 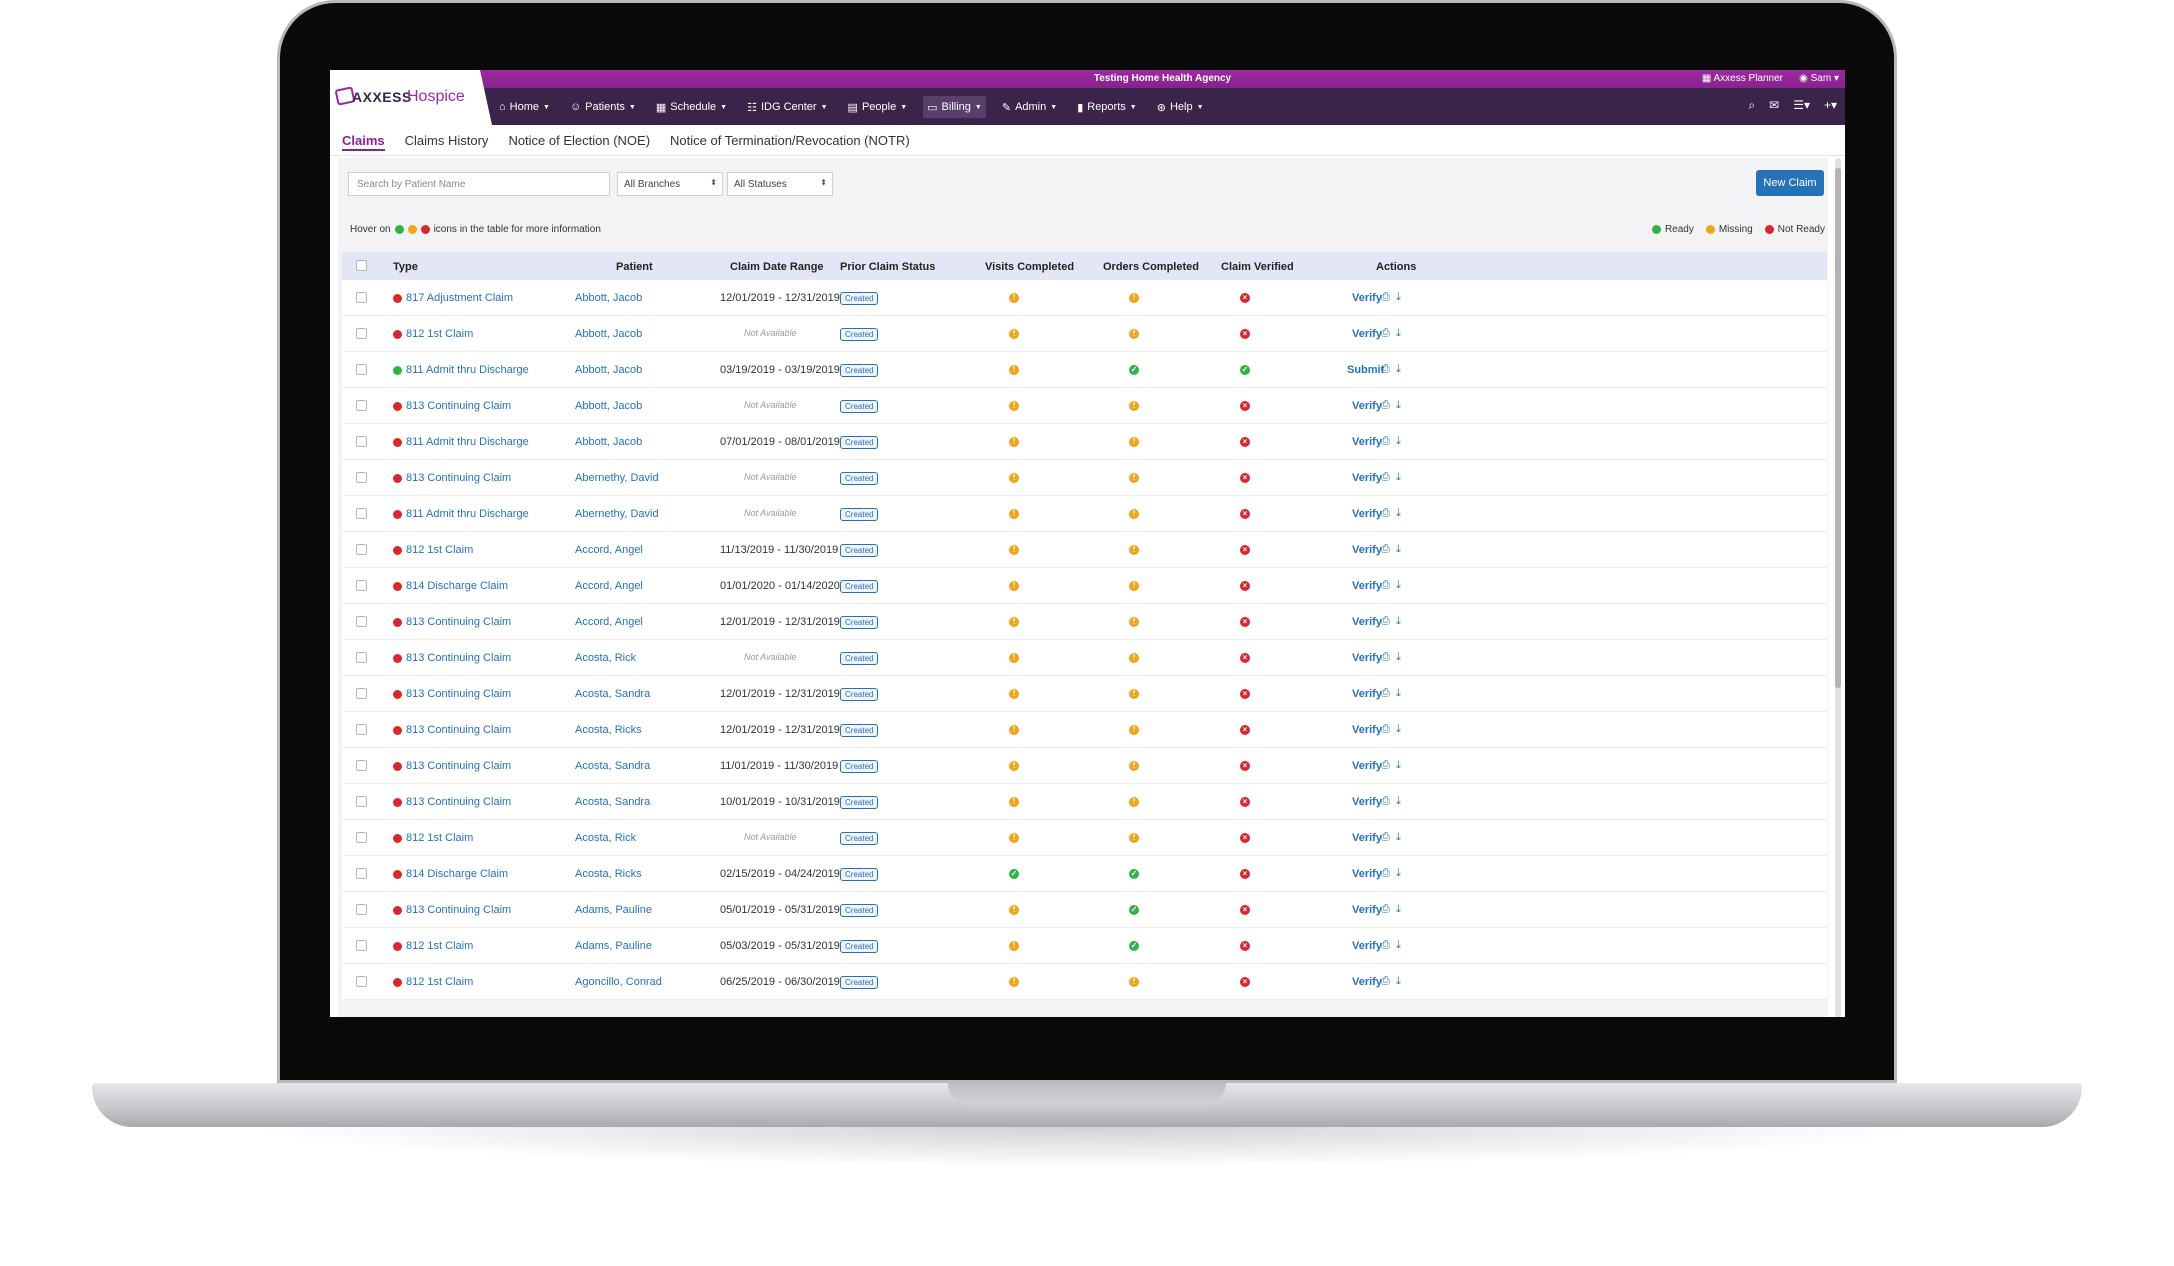 I want to click on col-patient: Patient, so click(x=634, y=267).